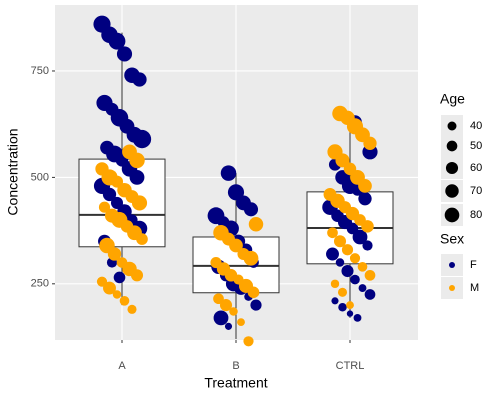 This screenshot has width=500, height=405. I want to click on x-tick-label: CTRL, so click(350, 366).